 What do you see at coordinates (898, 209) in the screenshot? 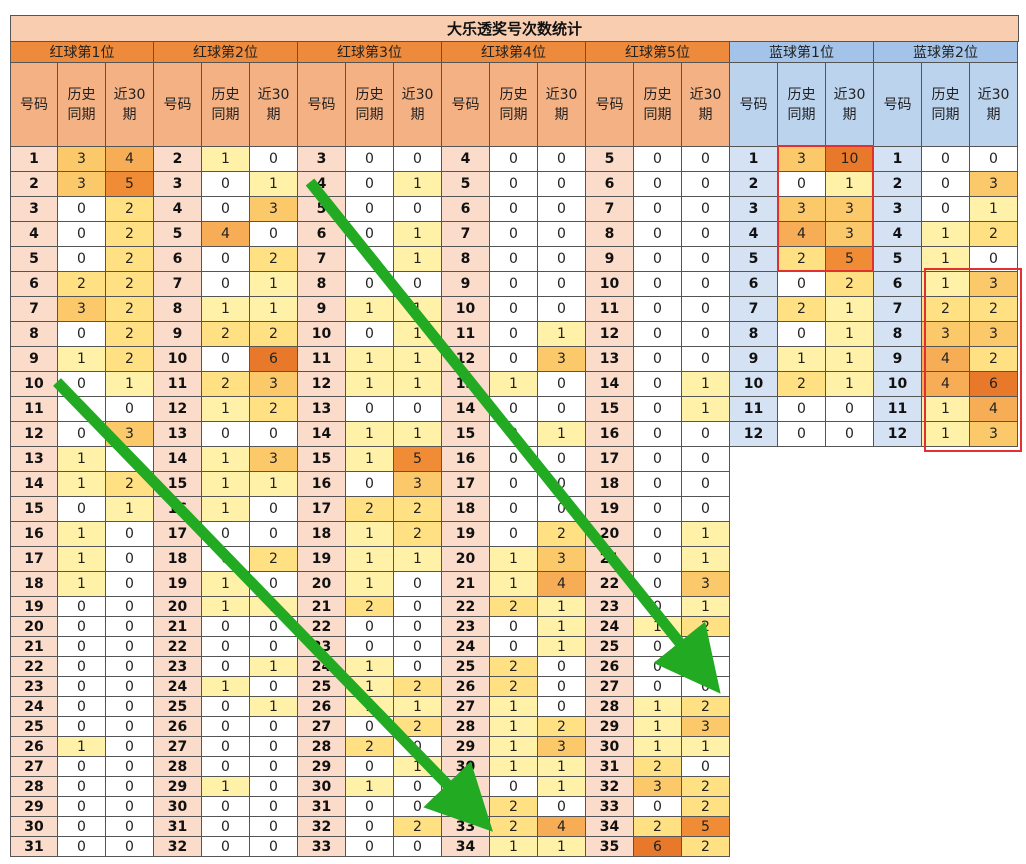
I see `ball-number-cell: 3` at bounding box center [898, 209].